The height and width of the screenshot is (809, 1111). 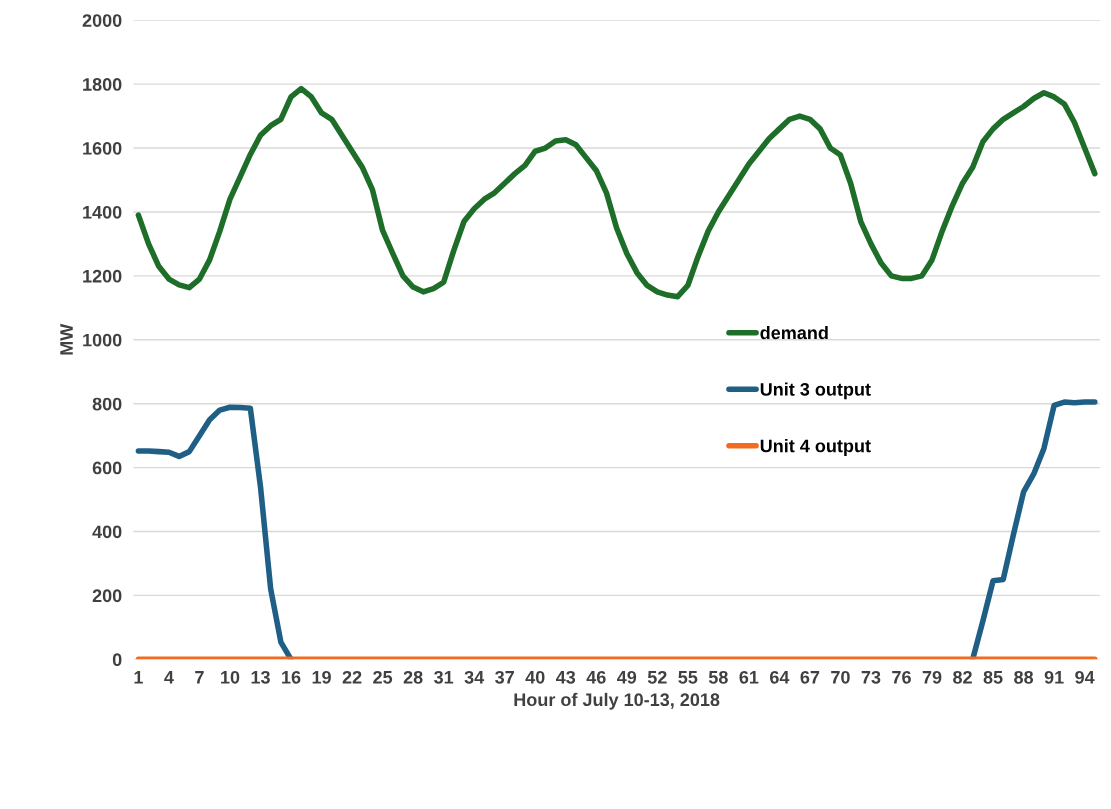 I want to click on x-tick-label: 4, so click(x=169, y=677).